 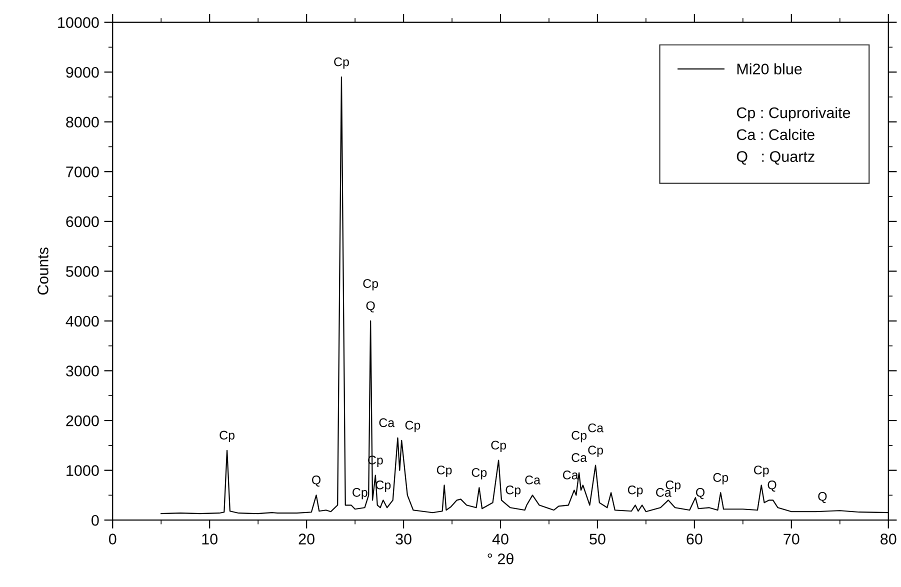 What do you see at coordinates (82, 321) in the screenshot?
I see `y-tick-label: 4000` at bounding box center [82, 321].